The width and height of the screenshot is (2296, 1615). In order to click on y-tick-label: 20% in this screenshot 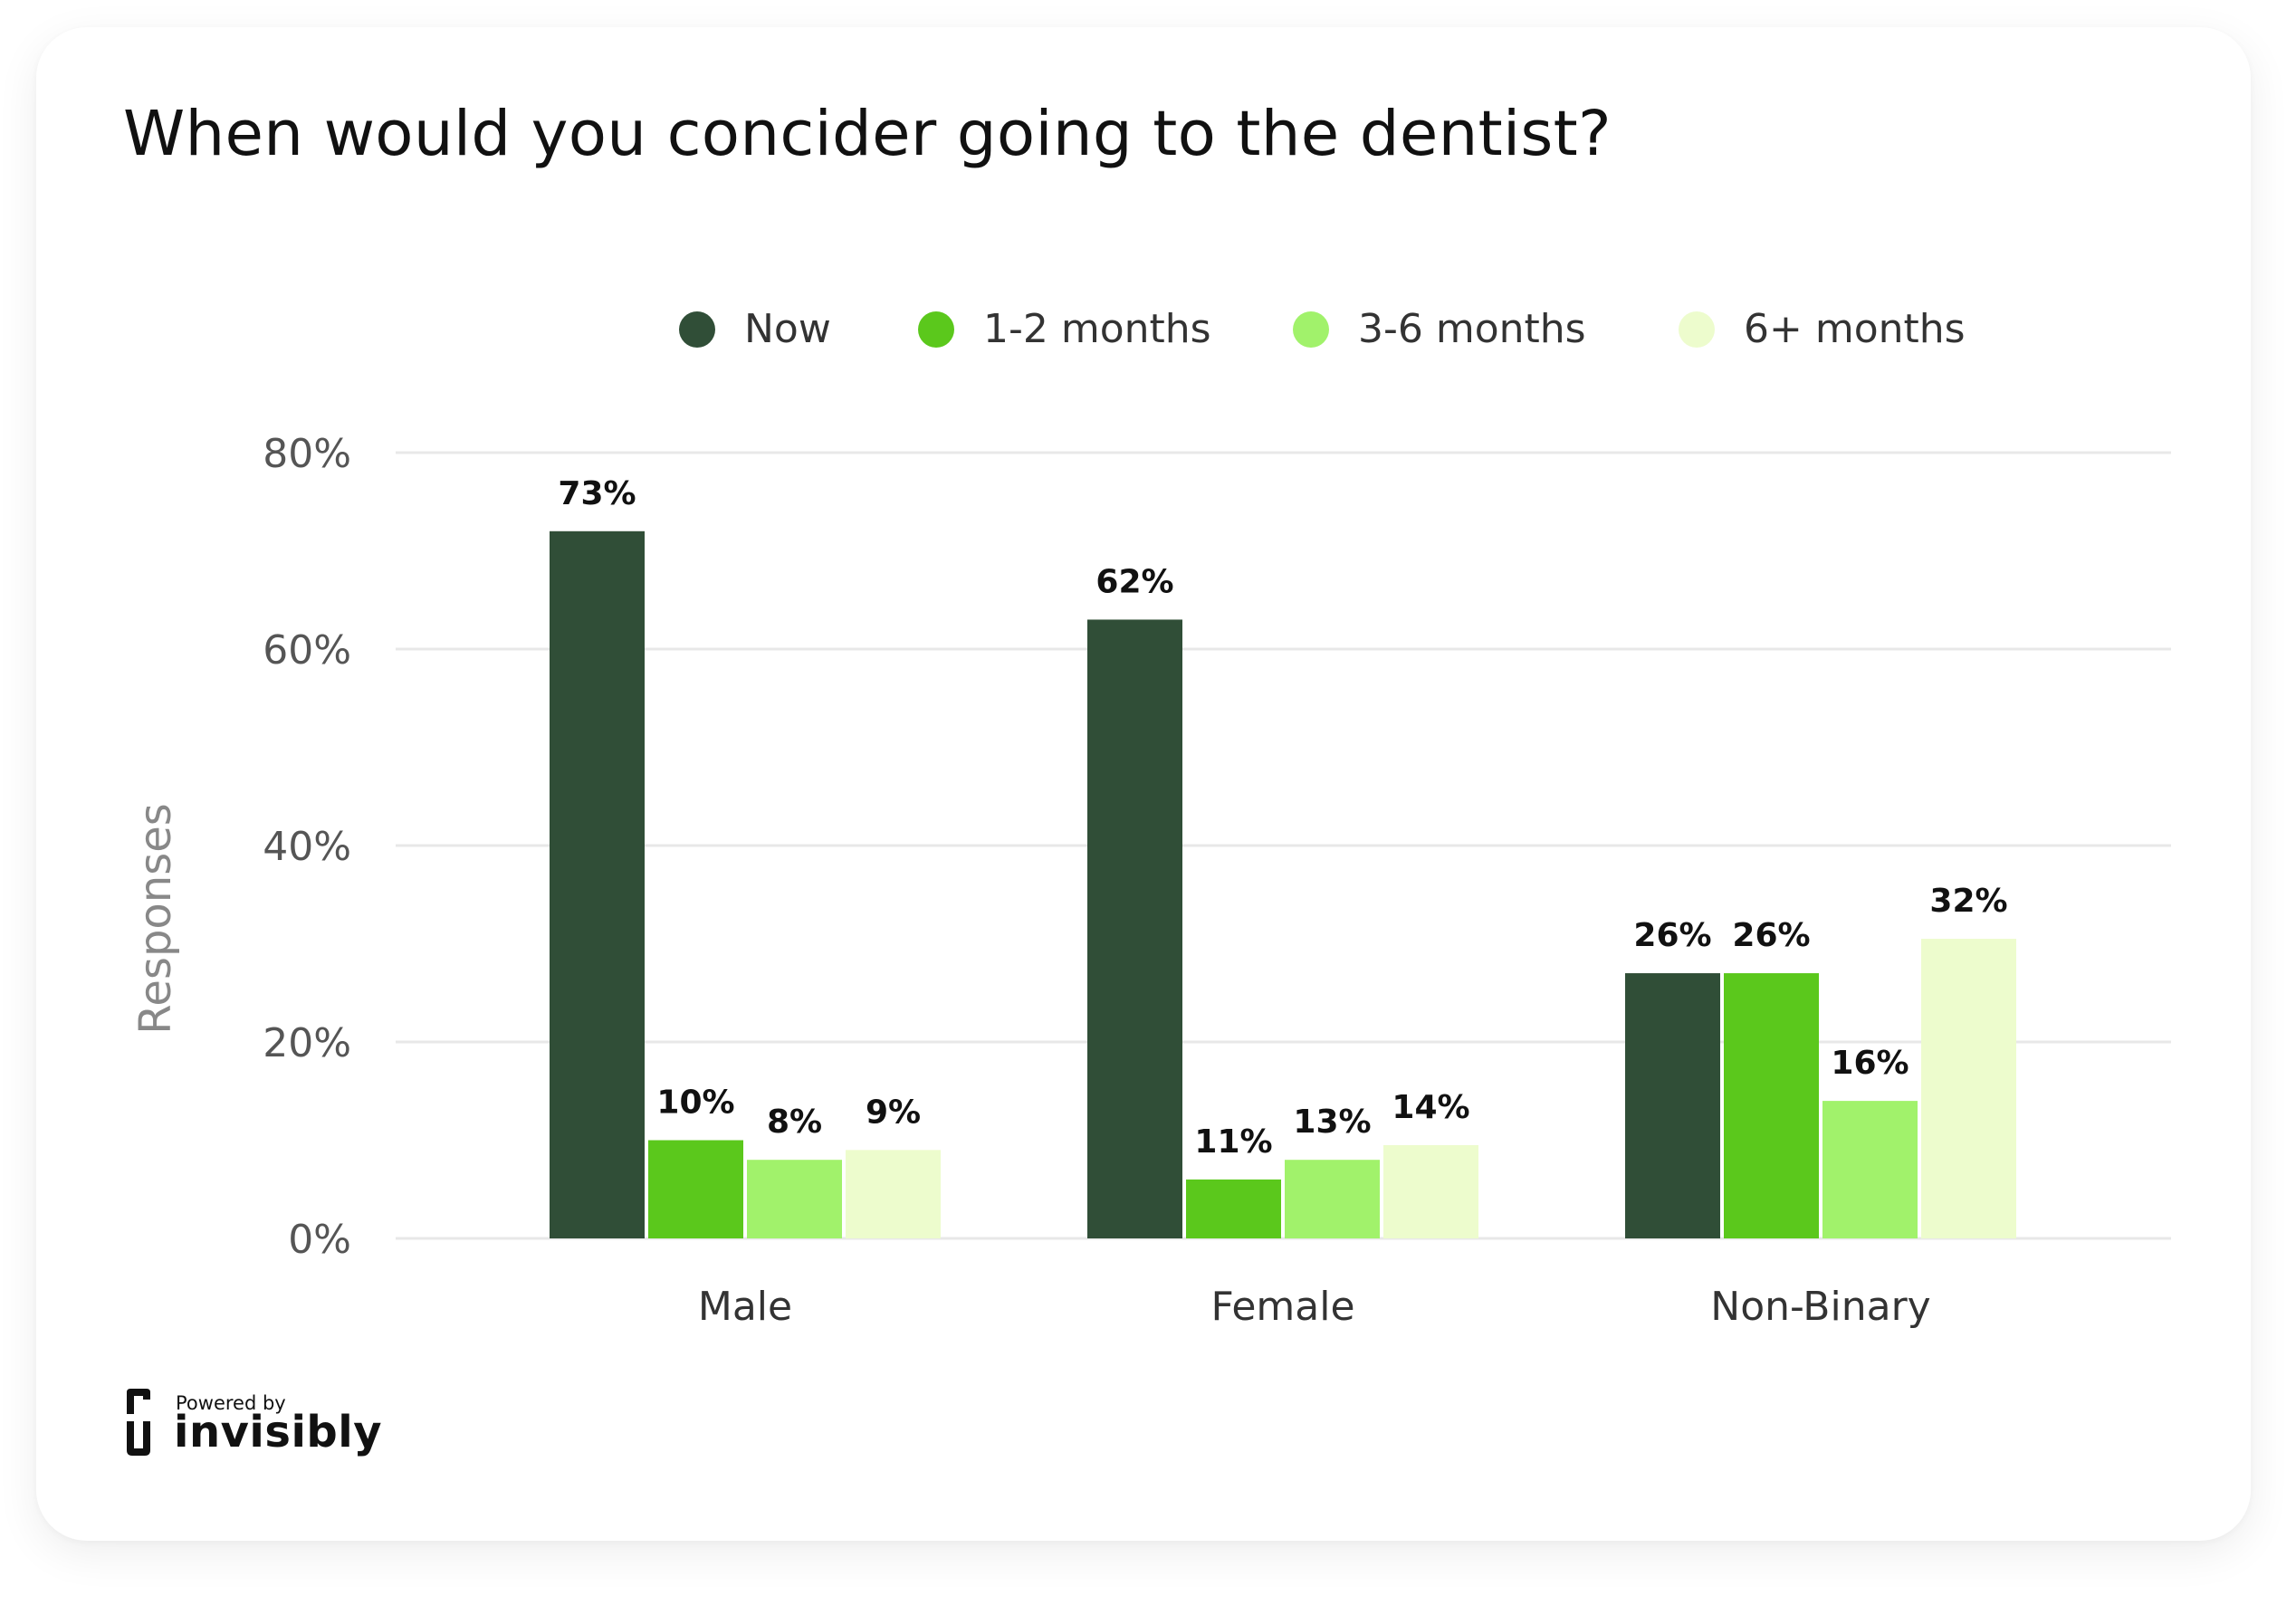, I will do `click(307, 1043)`.